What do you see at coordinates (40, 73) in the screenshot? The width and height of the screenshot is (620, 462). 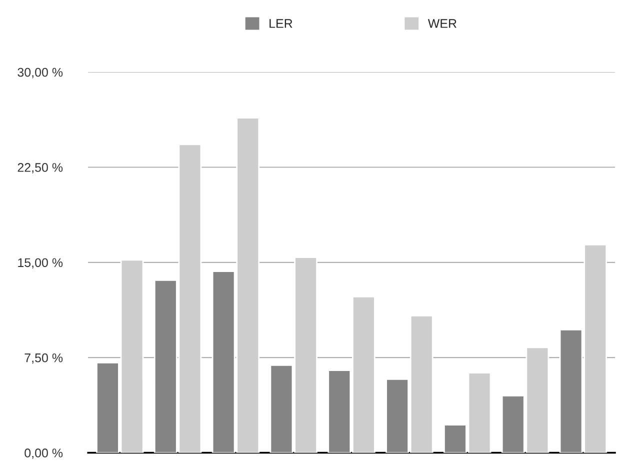 I see `y-tick-label: 30,00 %` at bounding box center [40, 73].